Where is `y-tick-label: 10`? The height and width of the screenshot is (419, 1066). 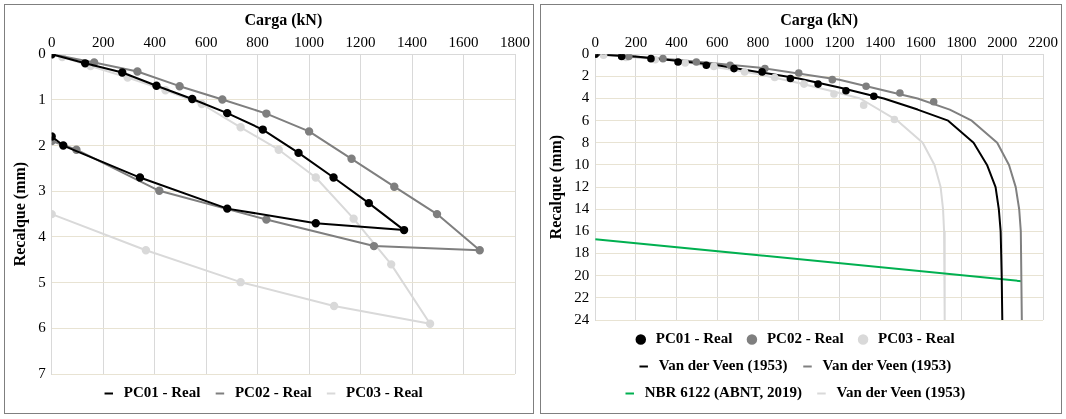 y-tick-label: 10 is located at coordinates (582, 163).